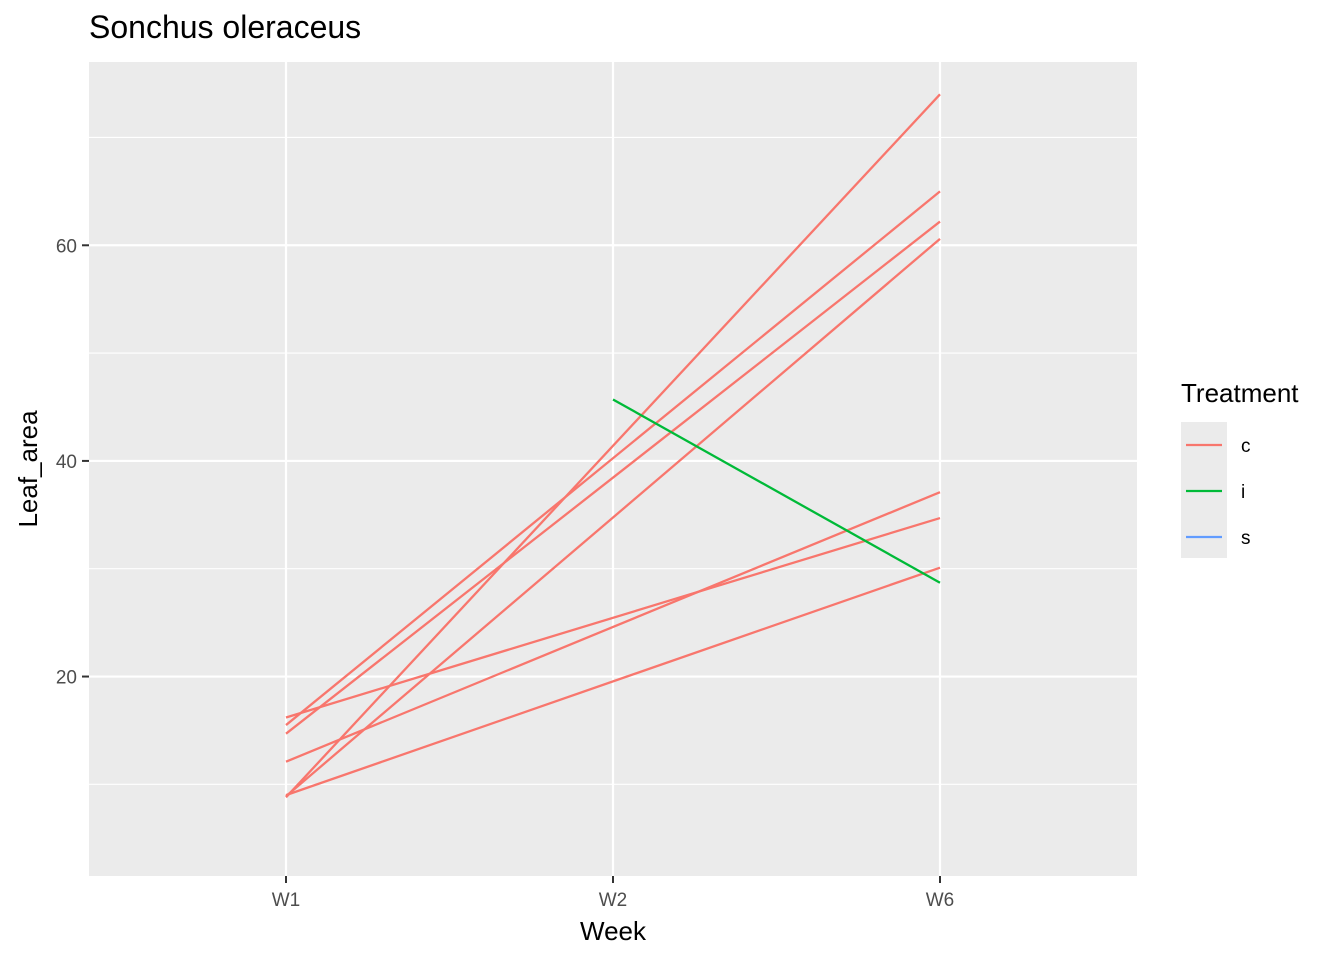 Image resolution: width=1344 pixels, height=960 pixels. What do you see at coordinates (613, 900) in the screenshot?
I see `x-tick-label: W2` at bounding box center [613, 900].